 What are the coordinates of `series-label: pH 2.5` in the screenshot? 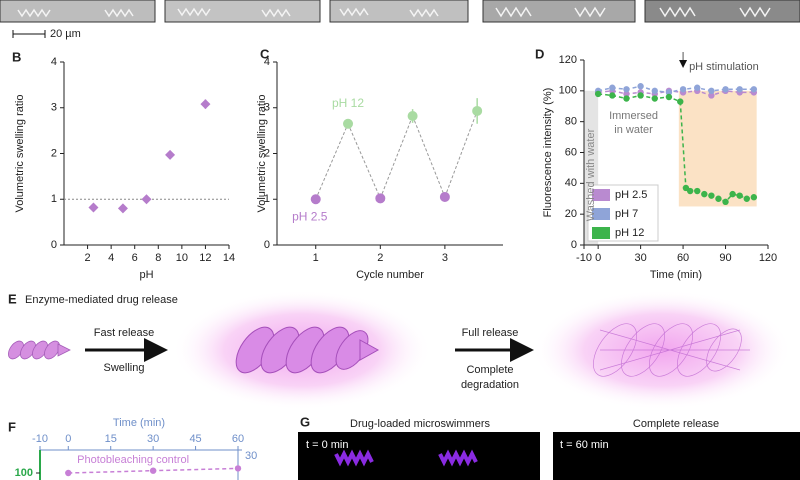 It's located at (310, 216).